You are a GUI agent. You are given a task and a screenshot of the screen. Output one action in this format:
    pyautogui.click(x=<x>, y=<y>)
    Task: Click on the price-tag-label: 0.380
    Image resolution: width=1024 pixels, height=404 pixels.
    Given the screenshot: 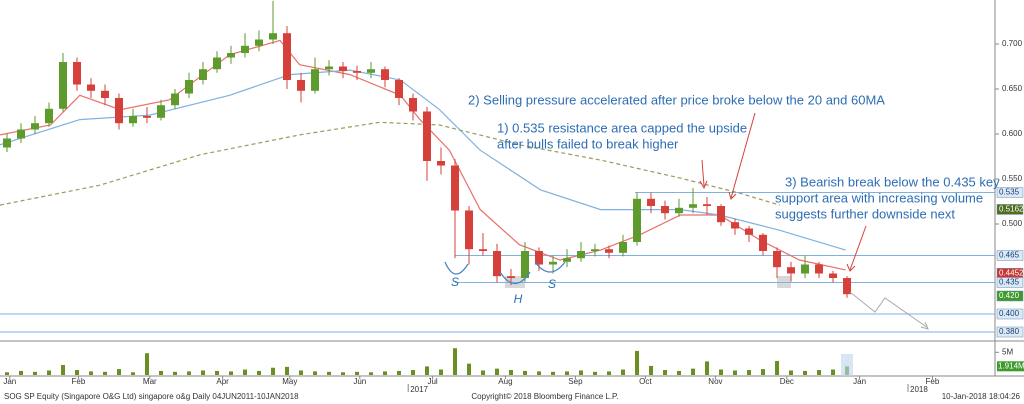 What is the action you would take?
    pyautogui.click(x=1009, y=331)
    